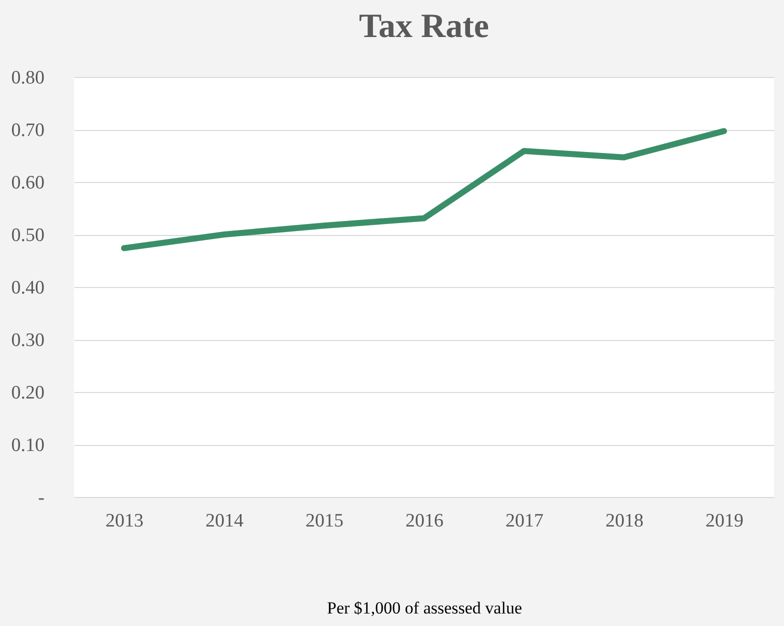 The width and height of the screenshot is (784, 626). Describe the element at coordinates (325, 521) in the screenshot. I see `x-tick-label: 2015` at that location.